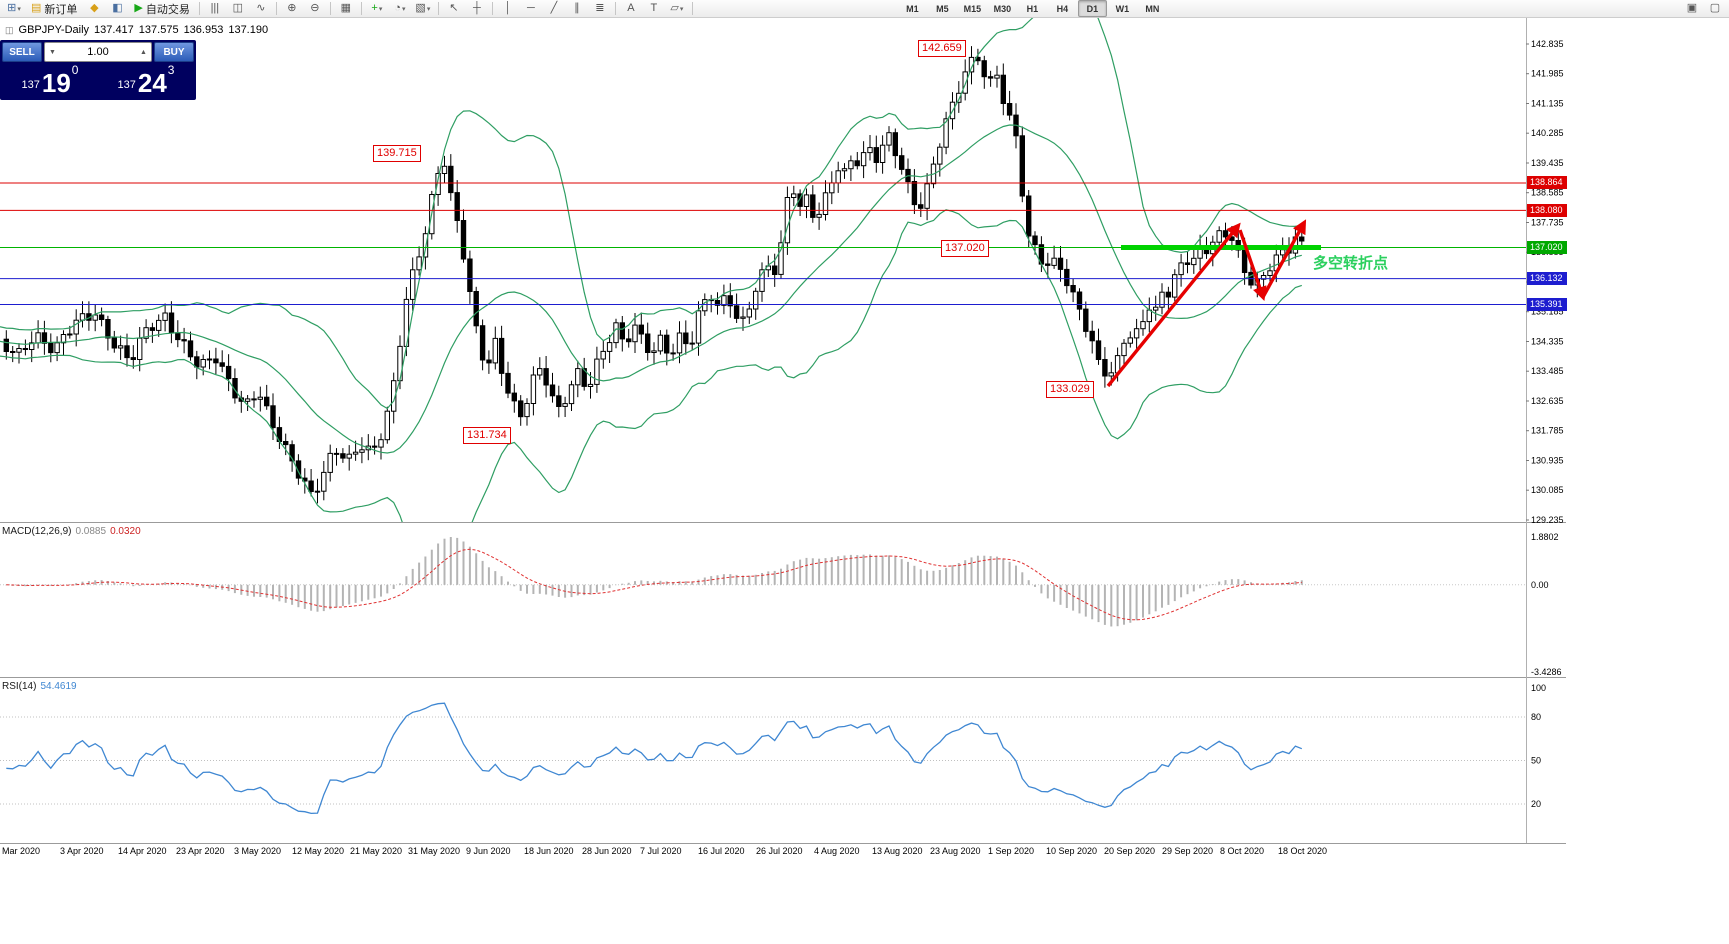 This screenshot has width=1729, height=944. Describe the element at coordinates (1547, 461) in the screenshot. I see `svg-text: 130.935` at that location.